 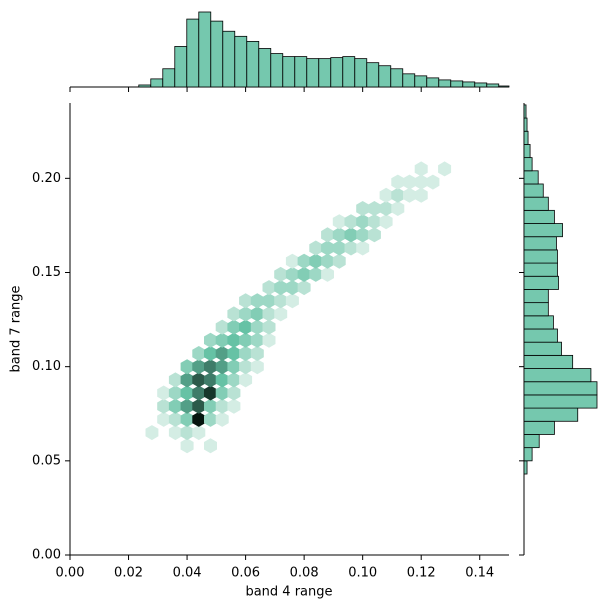 What do you see at coordinates (128, 573) in the screenshot?
I see `x-tick-label: 0.02` at bounding box center [128, 573].